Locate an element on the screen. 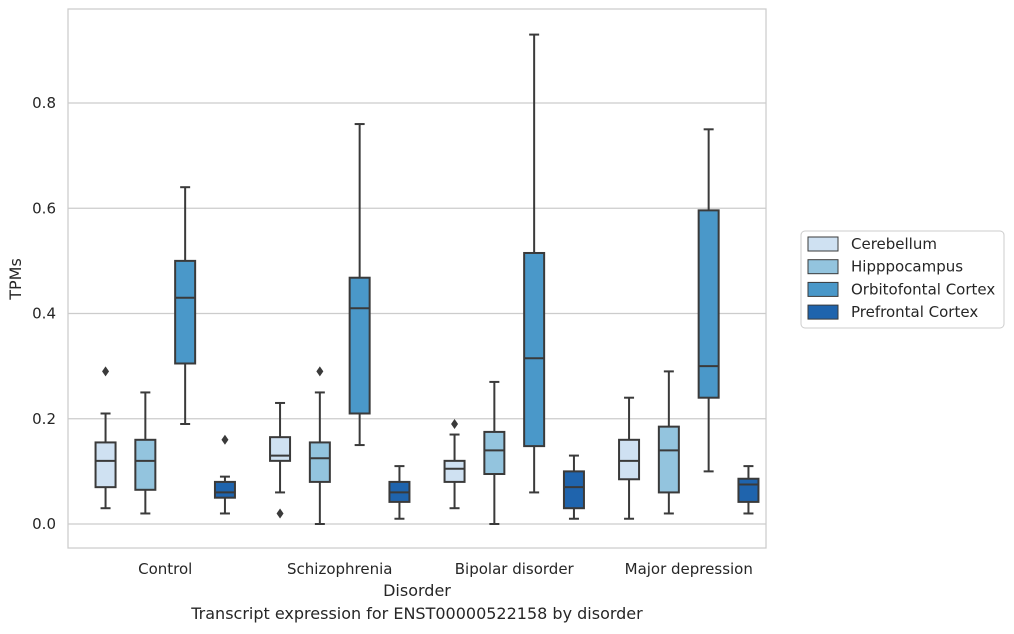 Image resolution: width=1014 pixels, height=634 pixels. y-tick-label: 0.8 is located at coordinates (44, 103).